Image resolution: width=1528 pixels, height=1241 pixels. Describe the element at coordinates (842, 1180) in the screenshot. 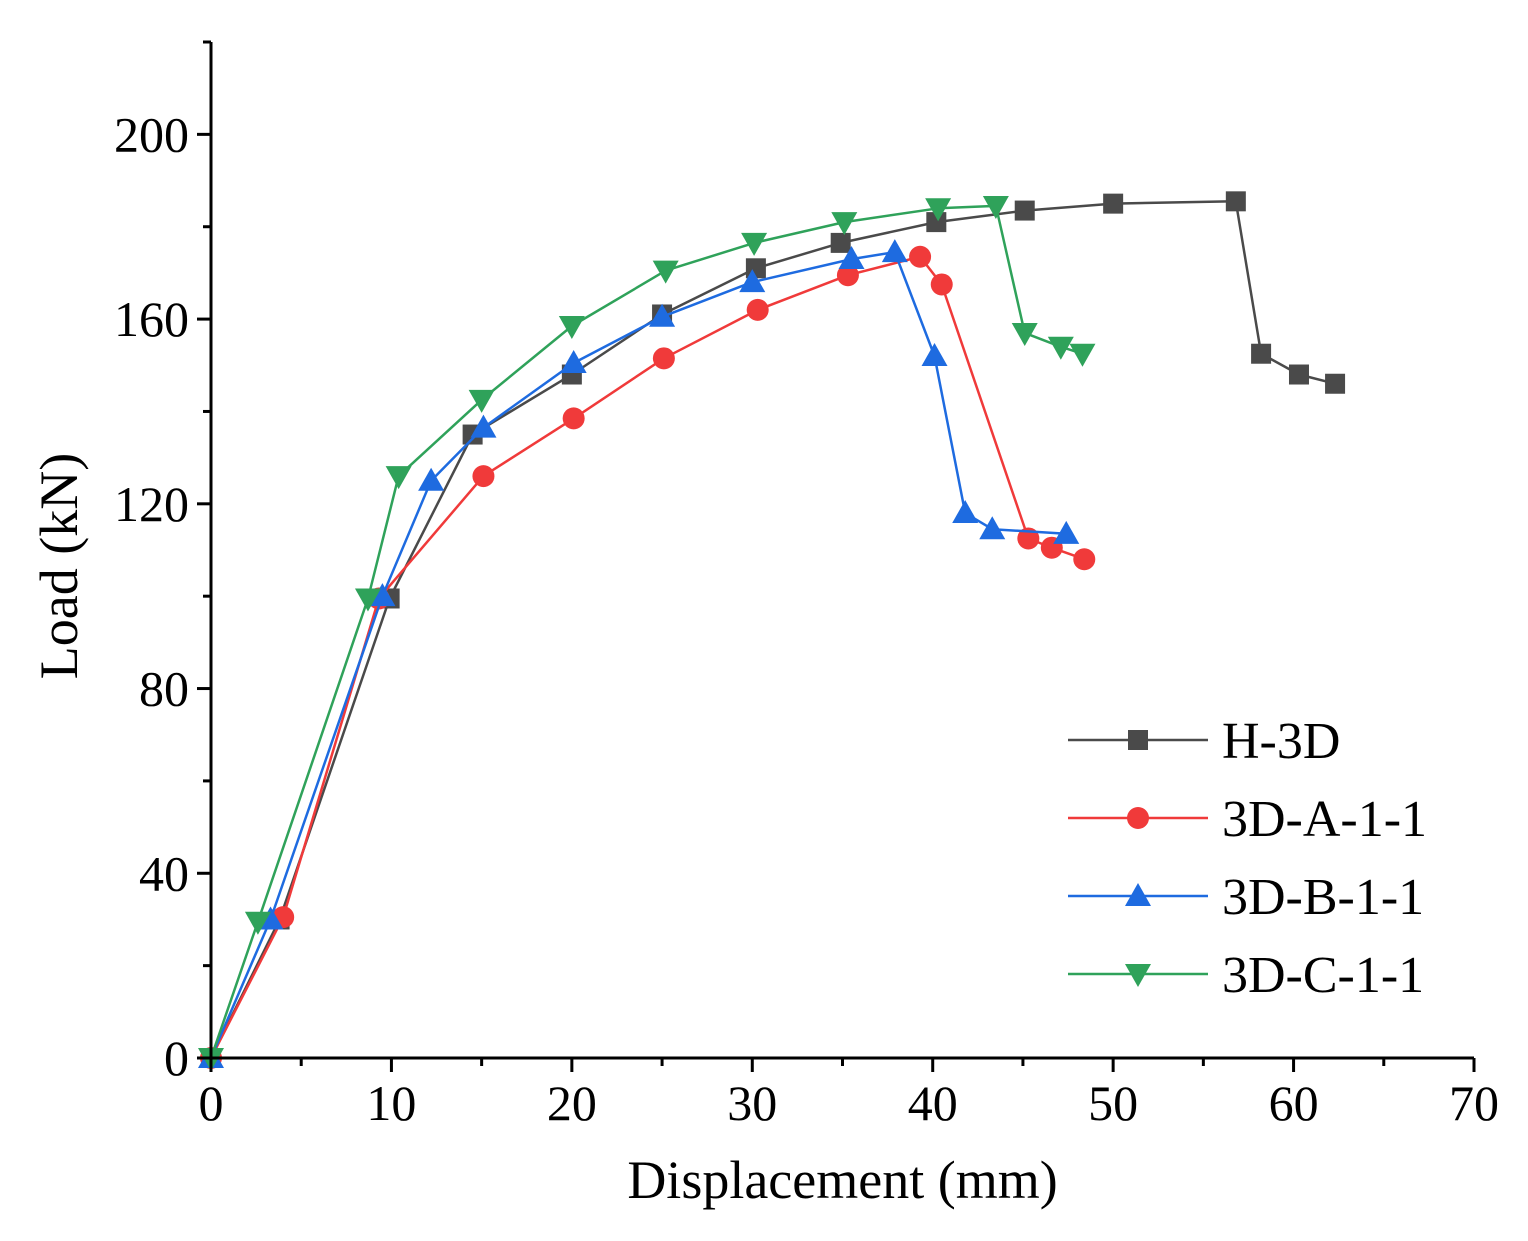

I see `x-axis-title: Displacement (mm)` at that location.